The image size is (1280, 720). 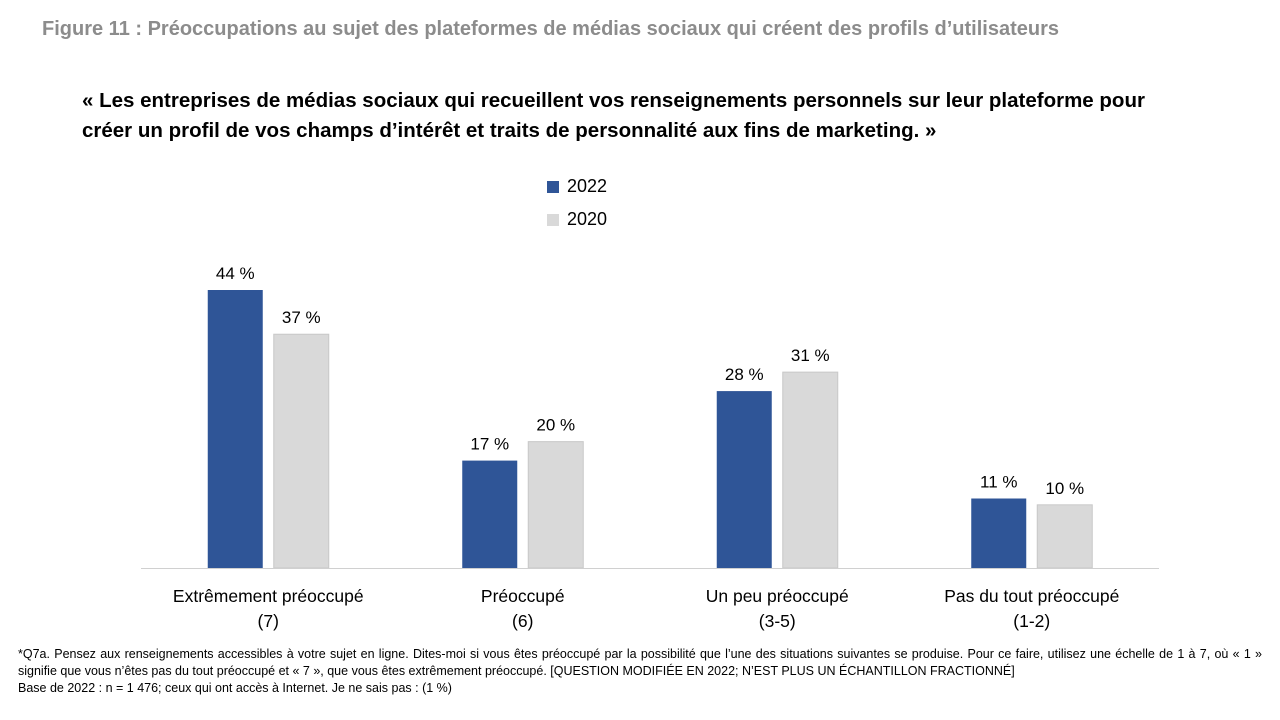 What do you see at coordinates (587, 219) in the screenshot?
I see `legend-label-2020: 2020` at bounding box center [587, 219].